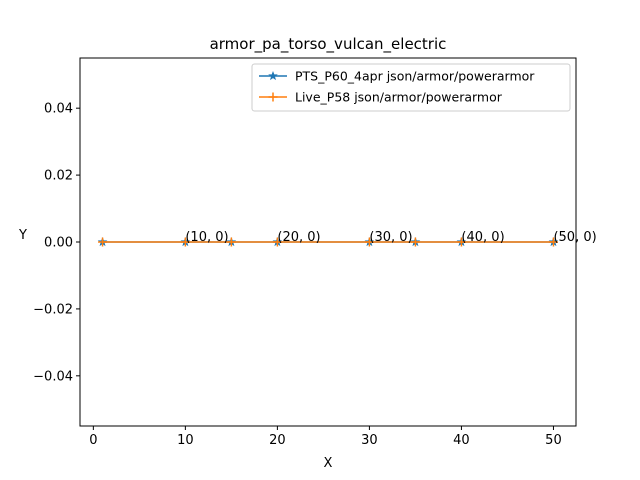 This screenshot has height=480, width=640. I want to click on x-tick-label: 50, so click(553, 440).